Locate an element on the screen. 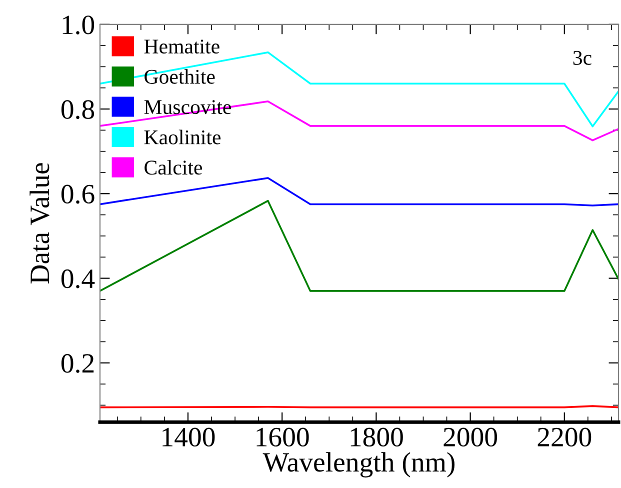 The height and width of the screenshot is (488, 621). annotation: 3c is located at coordinates (582, 57).